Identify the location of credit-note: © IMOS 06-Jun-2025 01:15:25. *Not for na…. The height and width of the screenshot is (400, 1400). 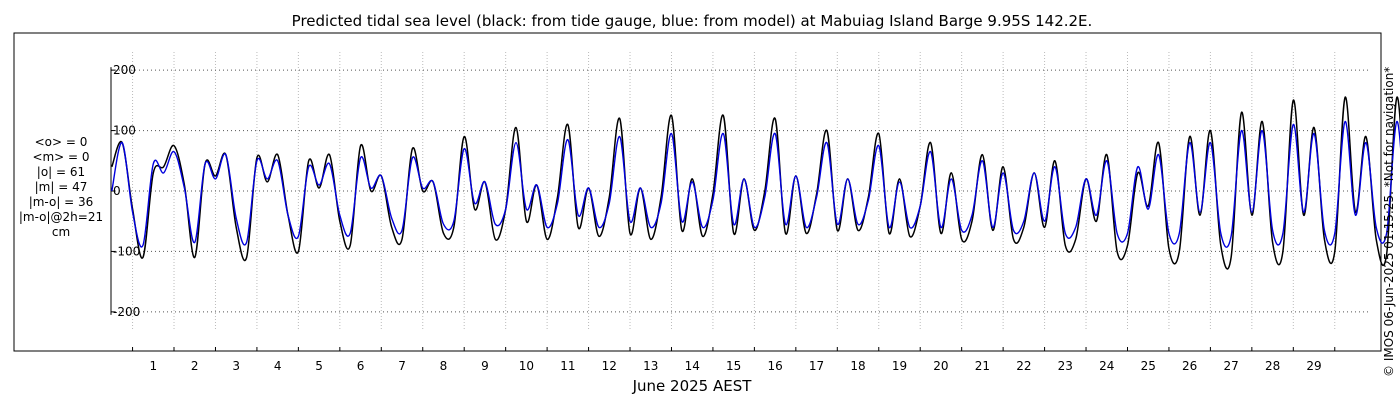
(1389, 222).